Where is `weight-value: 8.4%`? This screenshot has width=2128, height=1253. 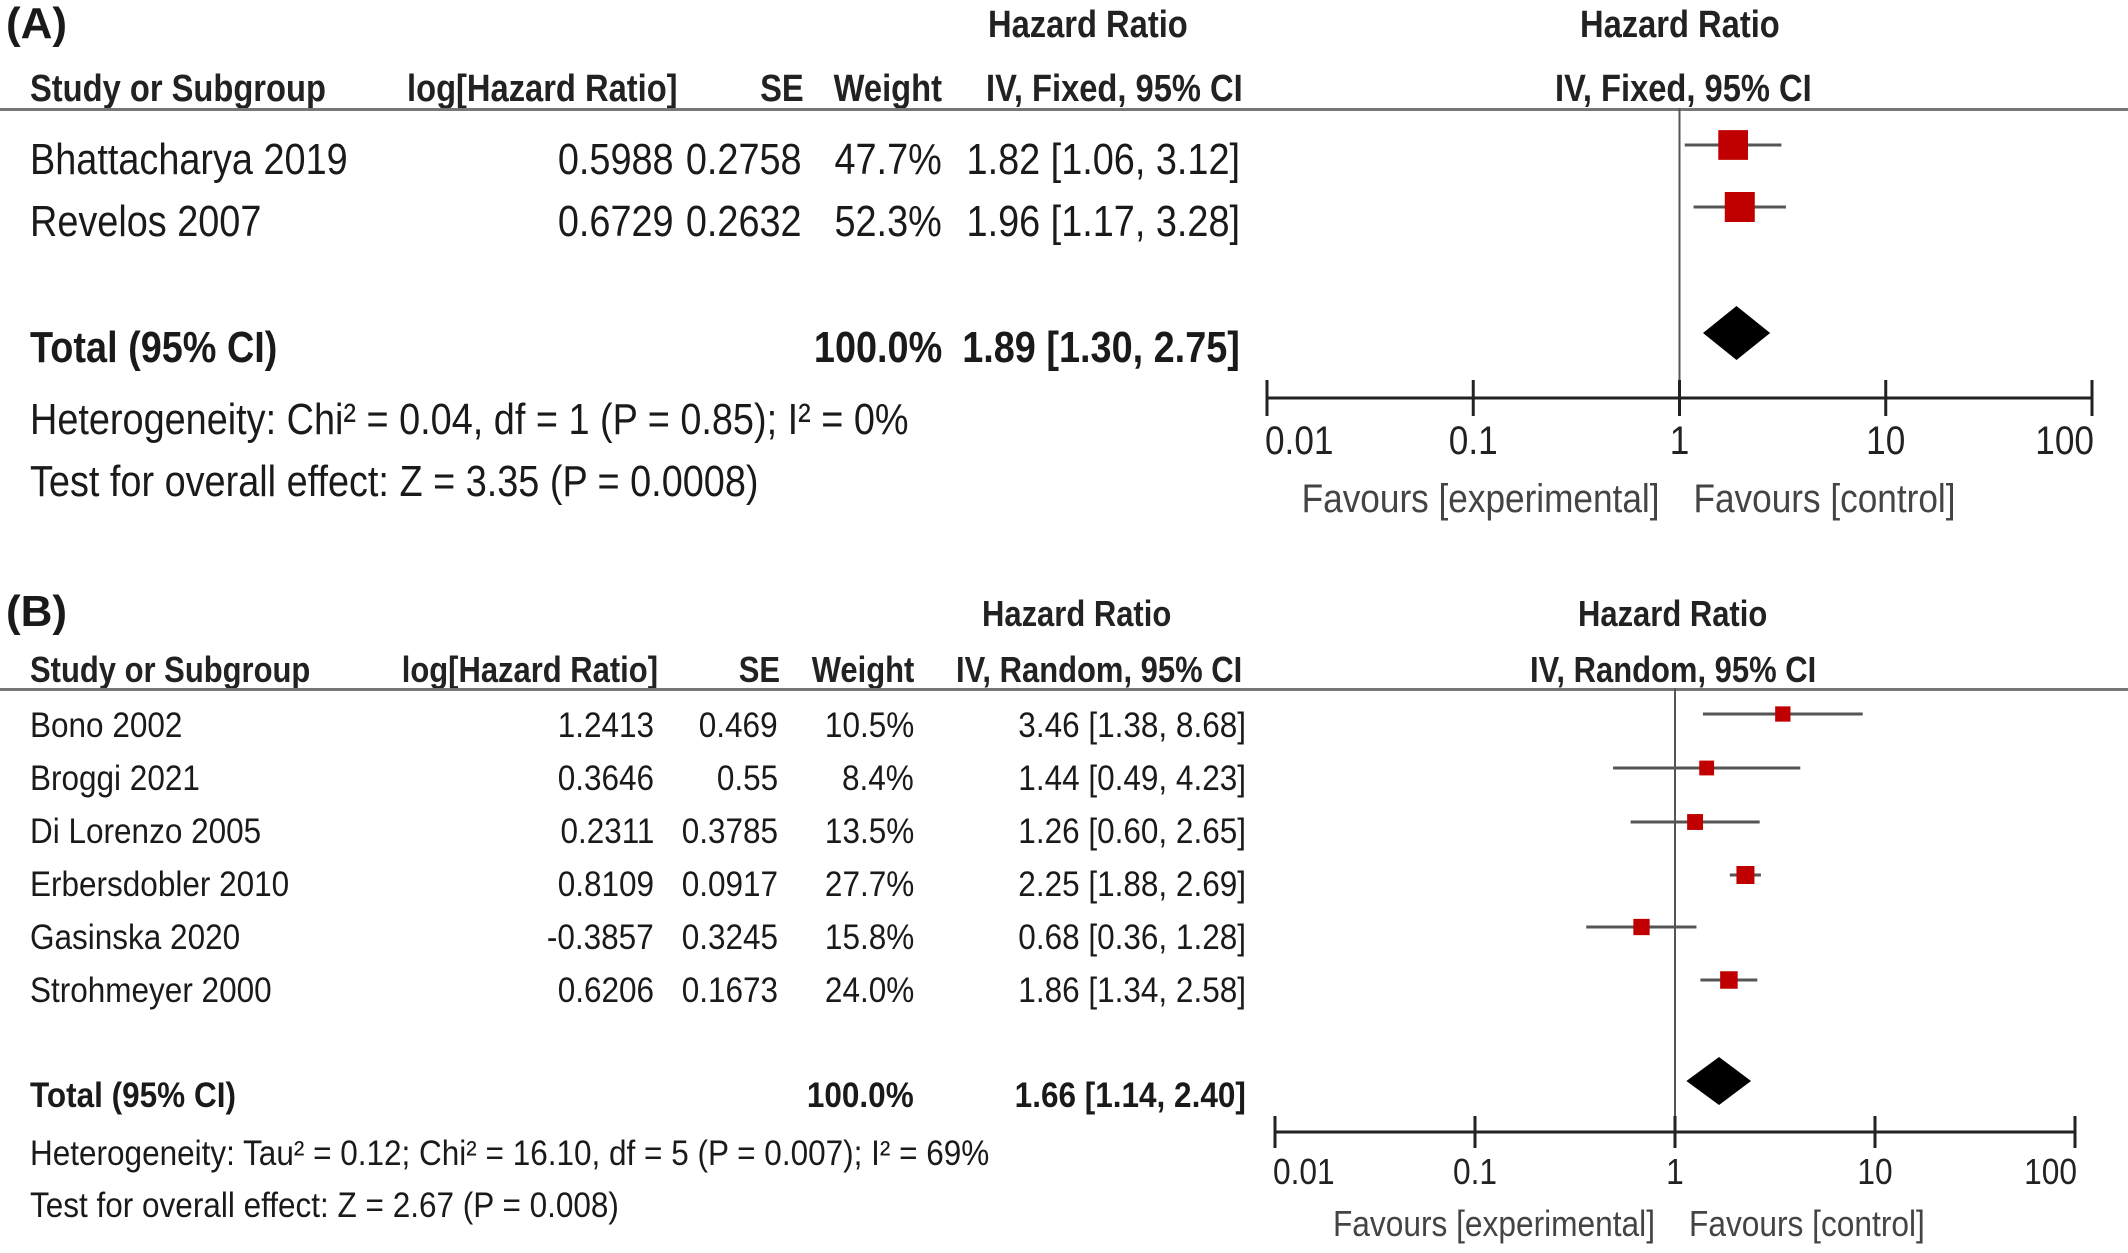
weight-value: 8.4% is located at coordinates (878, 778).